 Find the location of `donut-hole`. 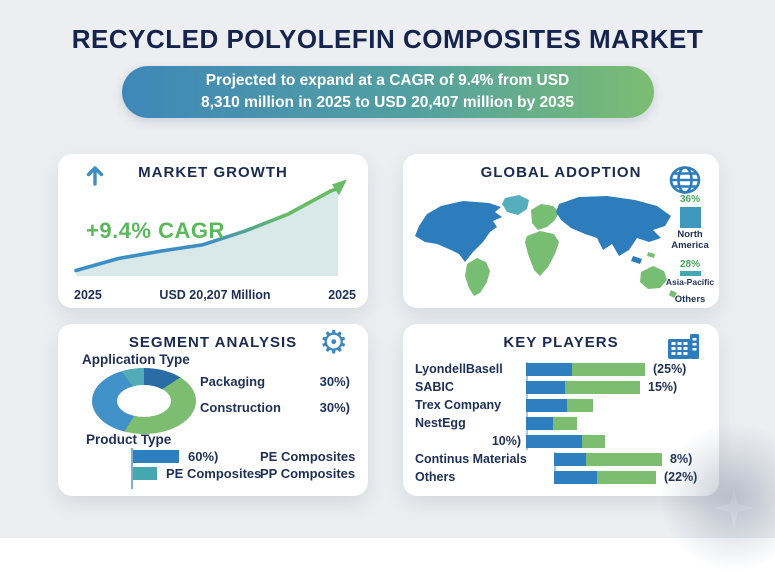

donut-hole is located at coordinates (144, 401).